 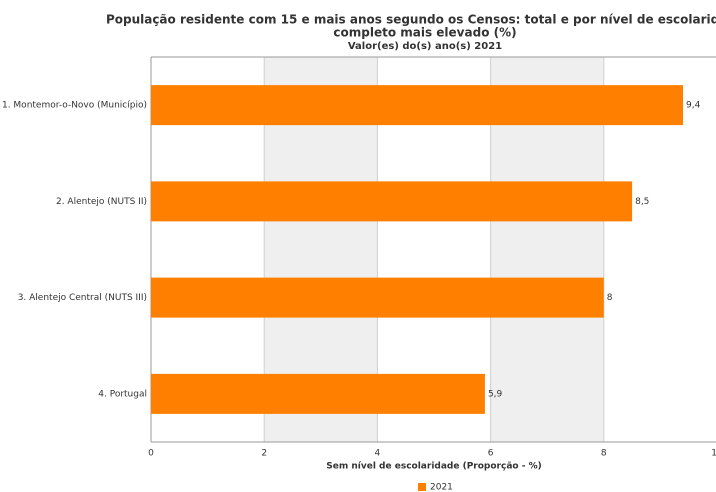 What do you see at coordinates (495, 394) in the screenshot?
I see `data-label: 5,9` at bounding box center [495, 394].